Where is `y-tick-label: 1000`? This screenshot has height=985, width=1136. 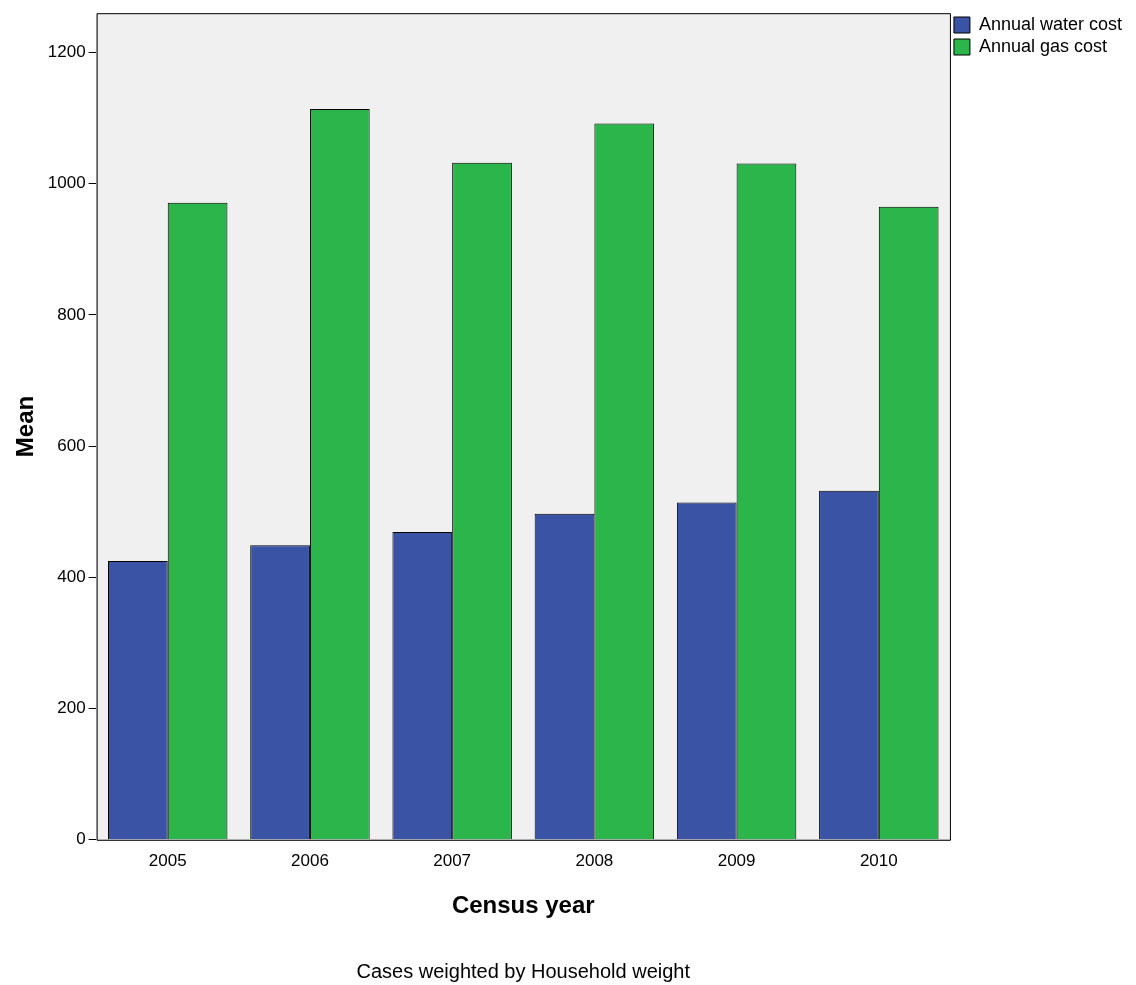 y-tick-label: 1000 is located at coordinates (66, 183).